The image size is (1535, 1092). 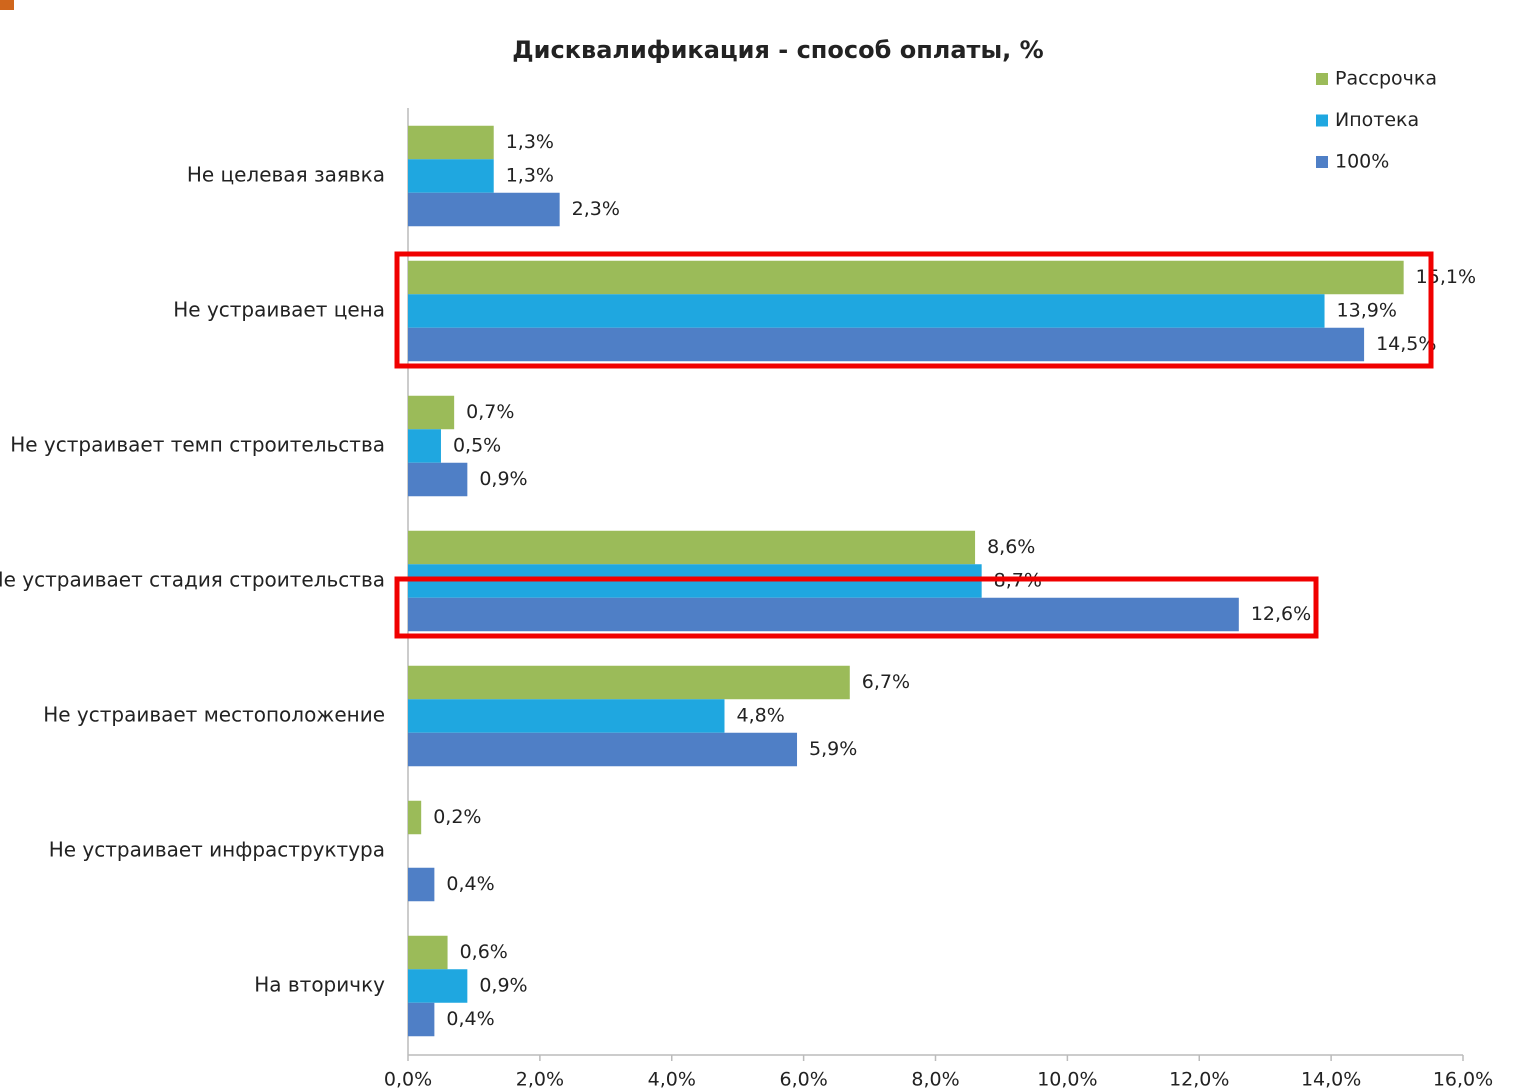 I want to click on x-tick-label: 2,0%, so click(x=540, y=1080).